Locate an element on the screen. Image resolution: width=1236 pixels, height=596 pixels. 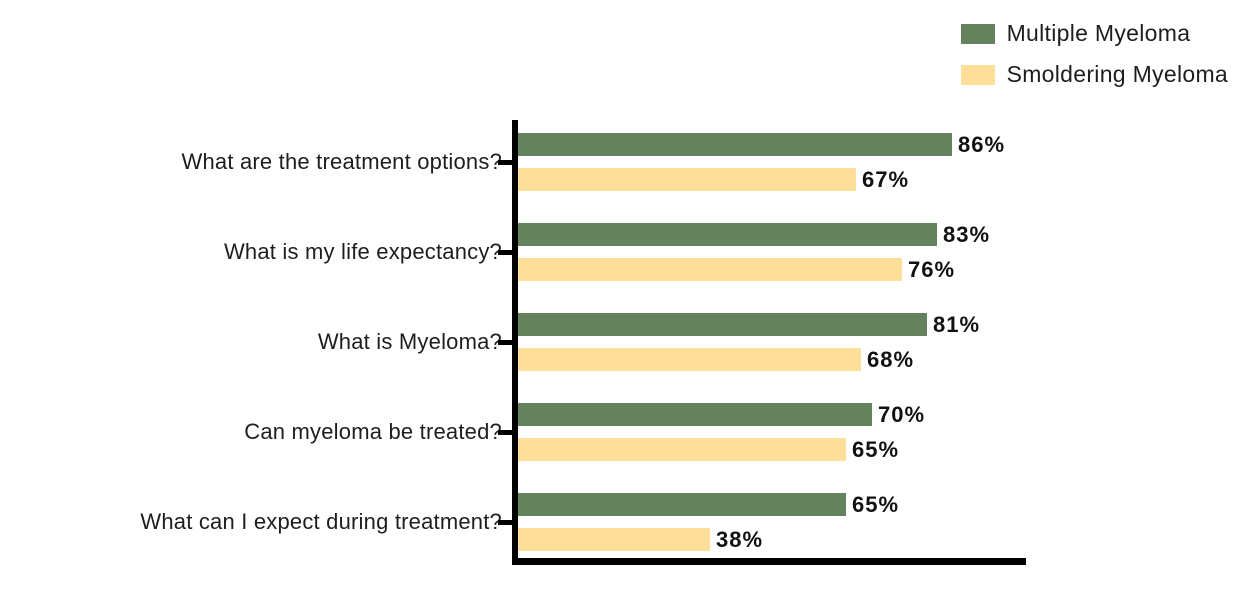
category-label: What can I expect during treatment? is located at coordinates (321, 521).